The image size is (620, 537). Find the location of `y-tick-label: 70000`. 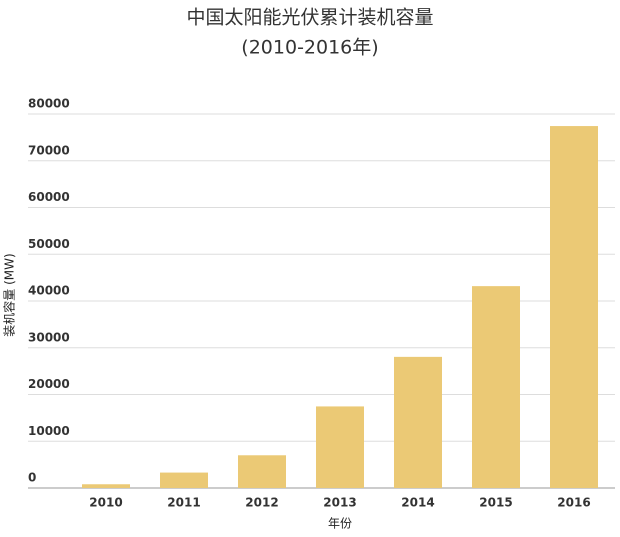

y-tick-label: 70000 is located at coordinates (49, 150).